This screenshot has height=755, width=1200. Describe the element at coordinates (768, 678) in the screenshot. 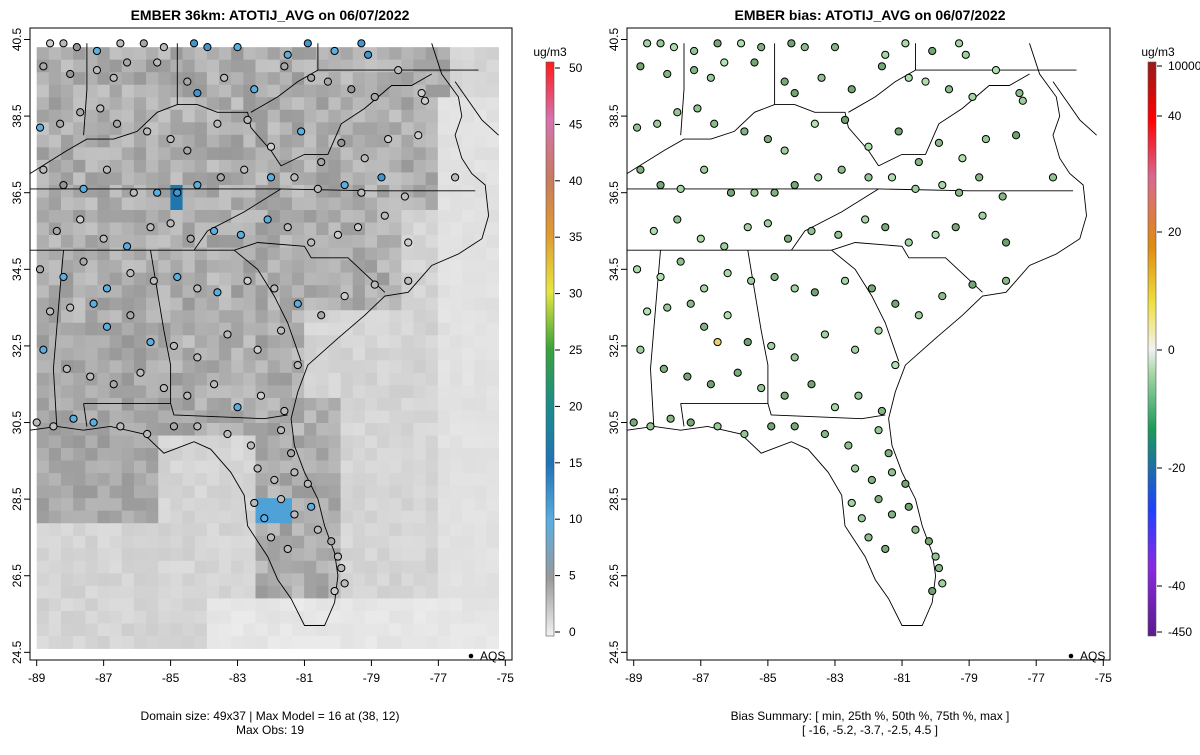

I see `x-tick-label: -85` at that location.